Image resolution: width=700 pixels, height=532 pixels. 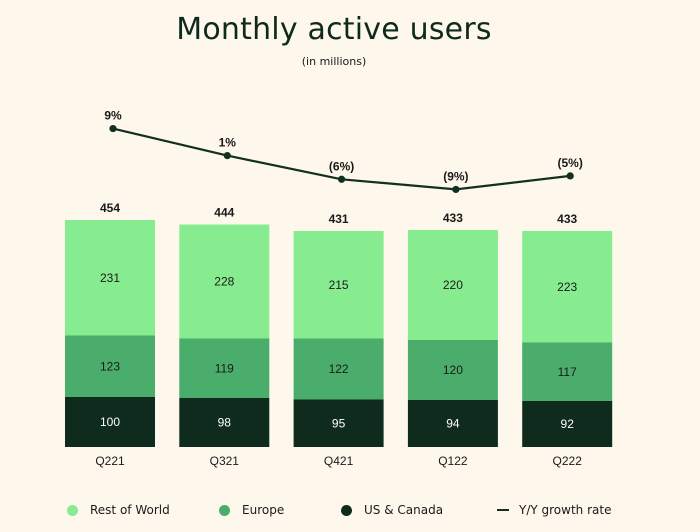 What do you see at coordinates (565, 510) in the screenshot?
I see `legend-label-yy-growth: Y/Y growth rate` at bounding box center [565, 510].